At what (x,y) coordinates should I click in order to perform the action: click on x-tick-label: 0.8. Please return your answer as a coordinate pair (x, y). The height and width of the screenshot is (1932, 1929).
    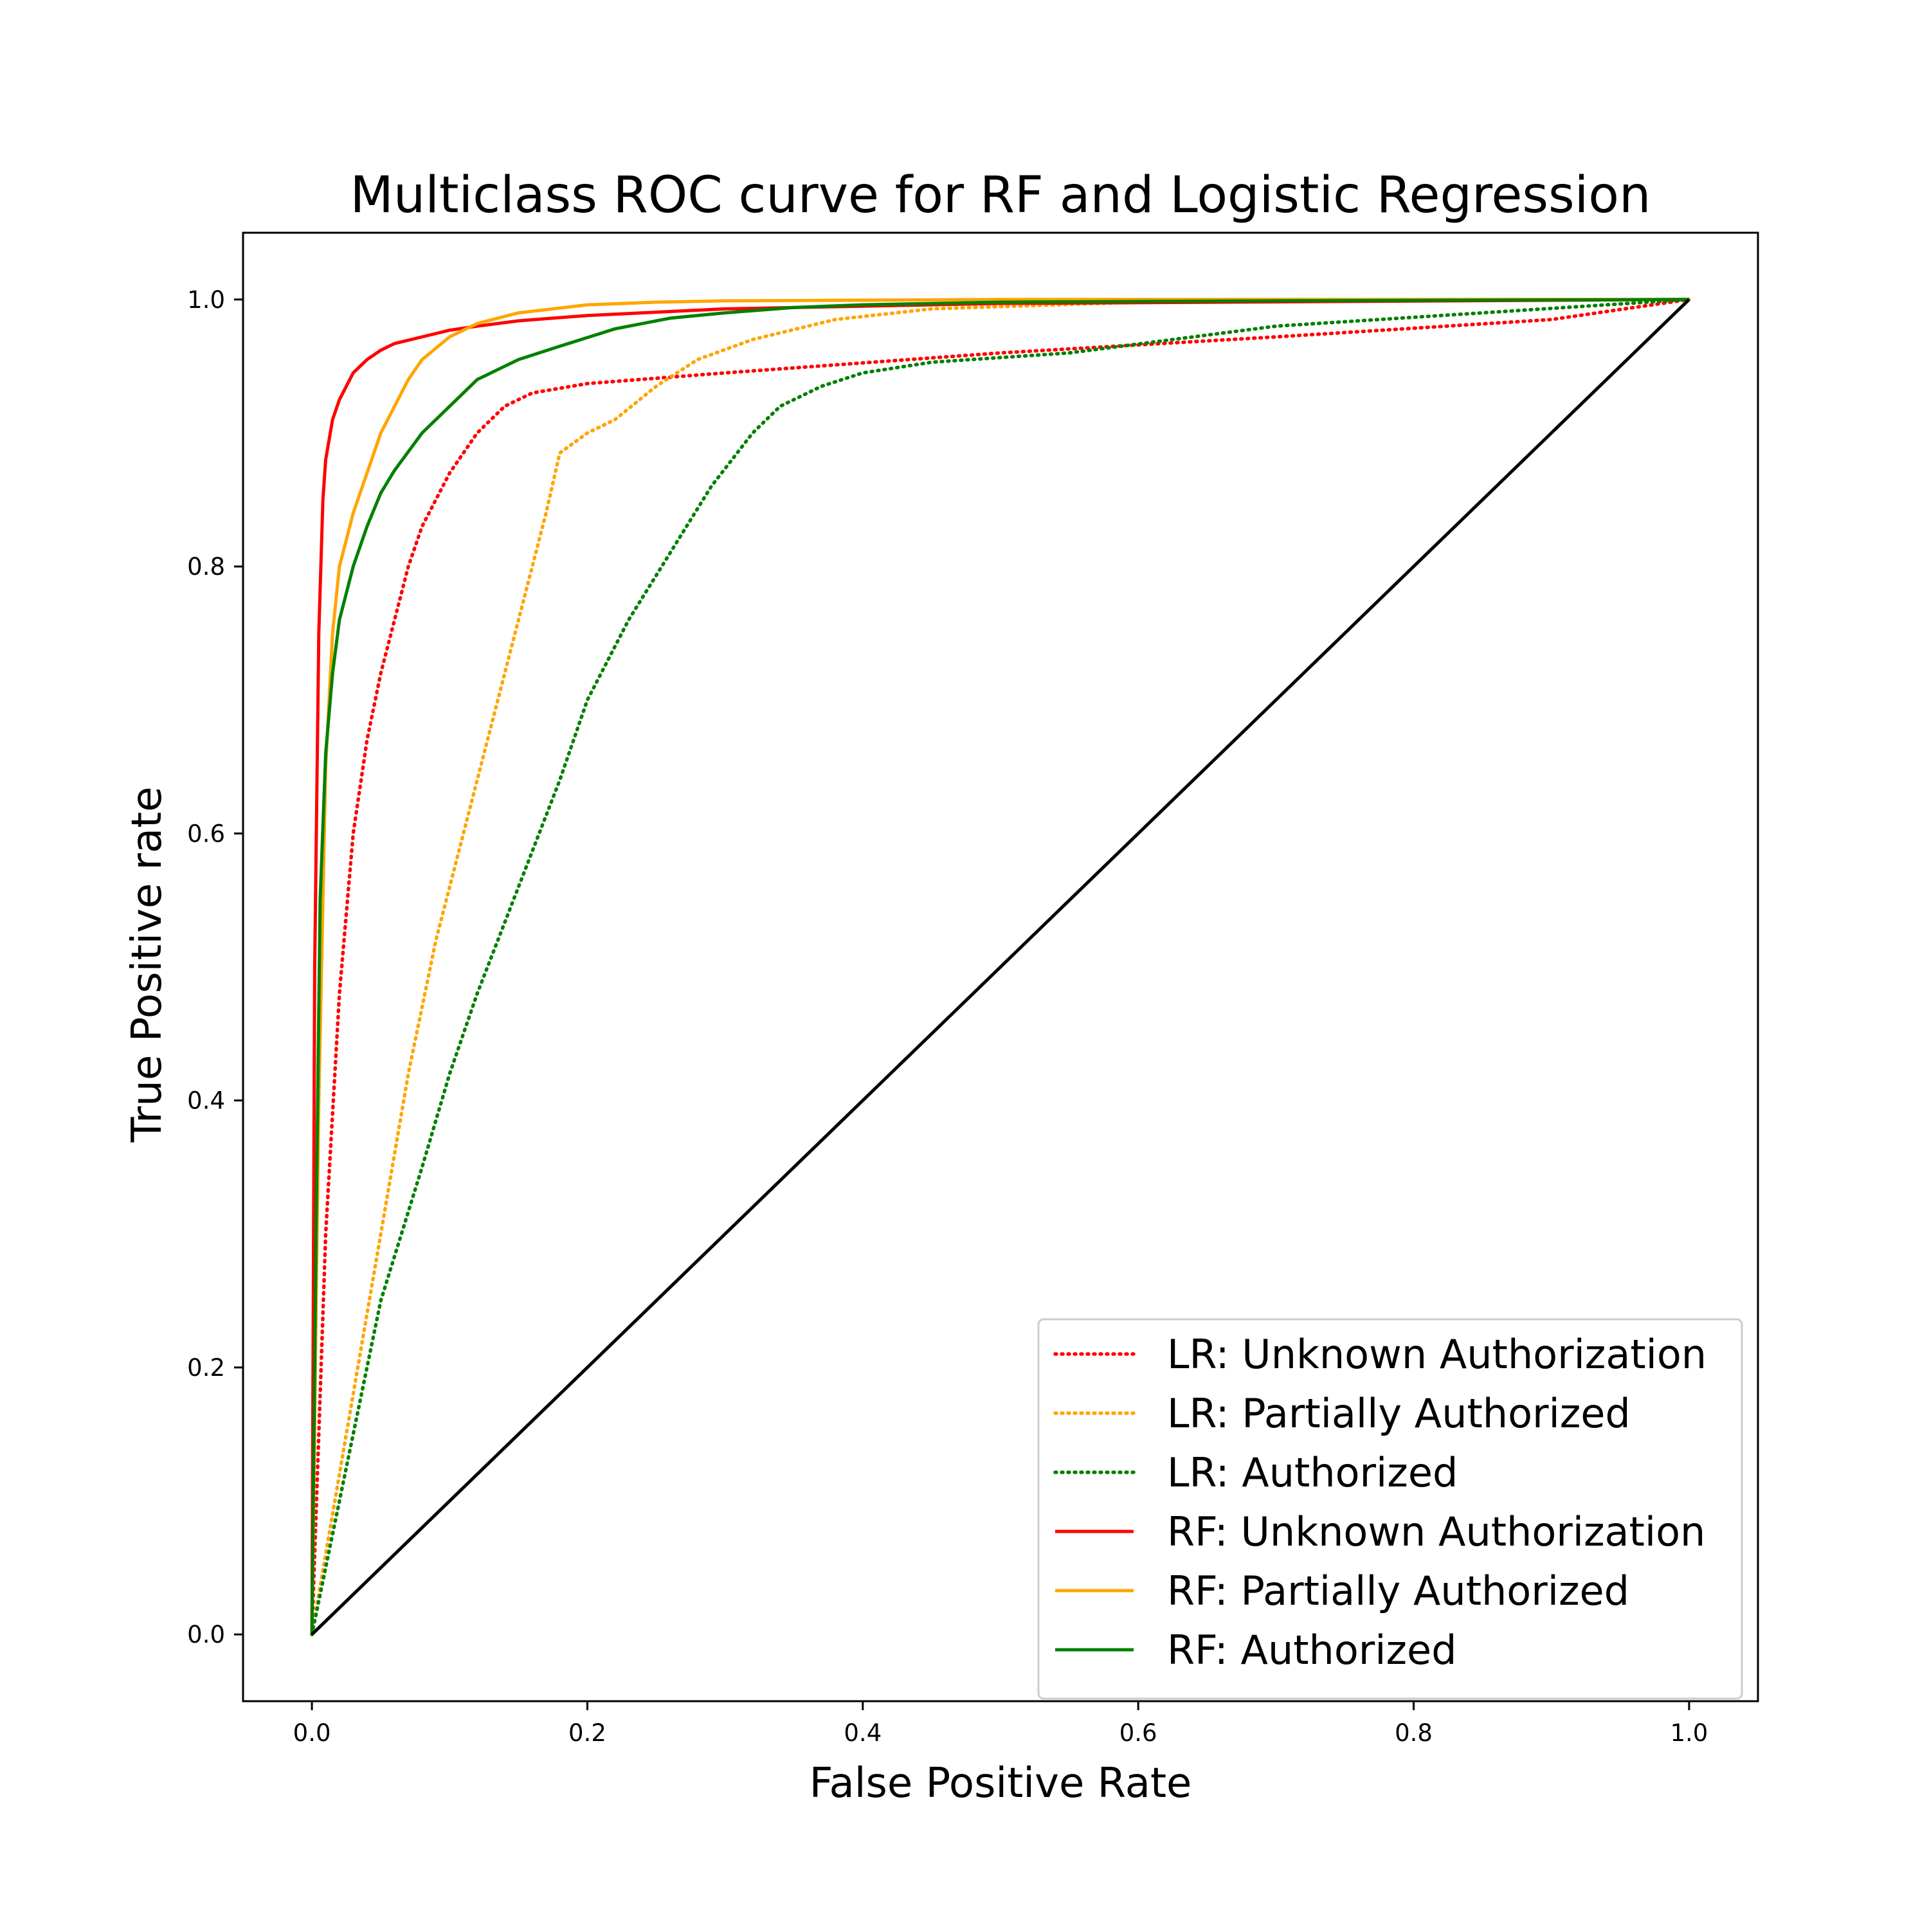
    Looking at the image, I should click on (1414, 1733).